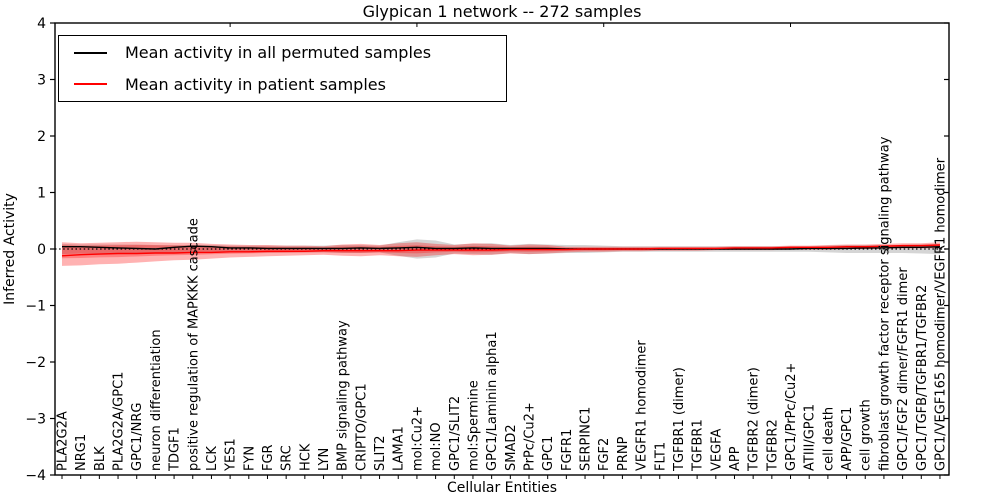  What do you see at coordinates (679, 419) in the screenshot?
I see `x-tick-label: TGFBR1 (dimer)` at bounding box center [679, 419].